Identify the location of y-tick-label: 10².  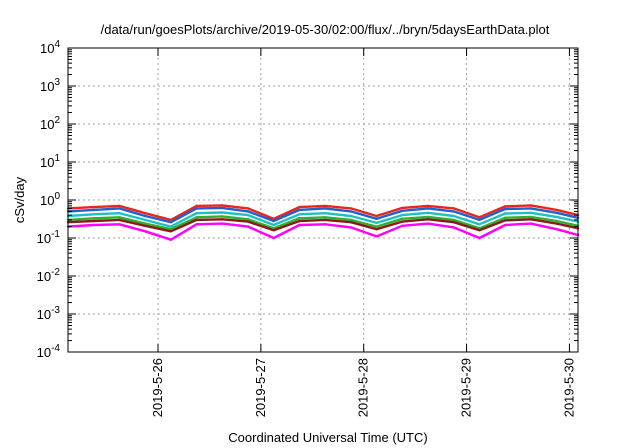
(50, 123).